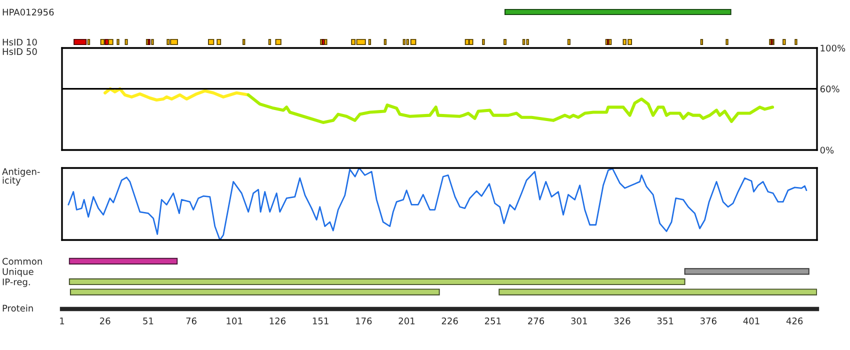  I want to click on x-tick-label: 1, so click(62, 321).